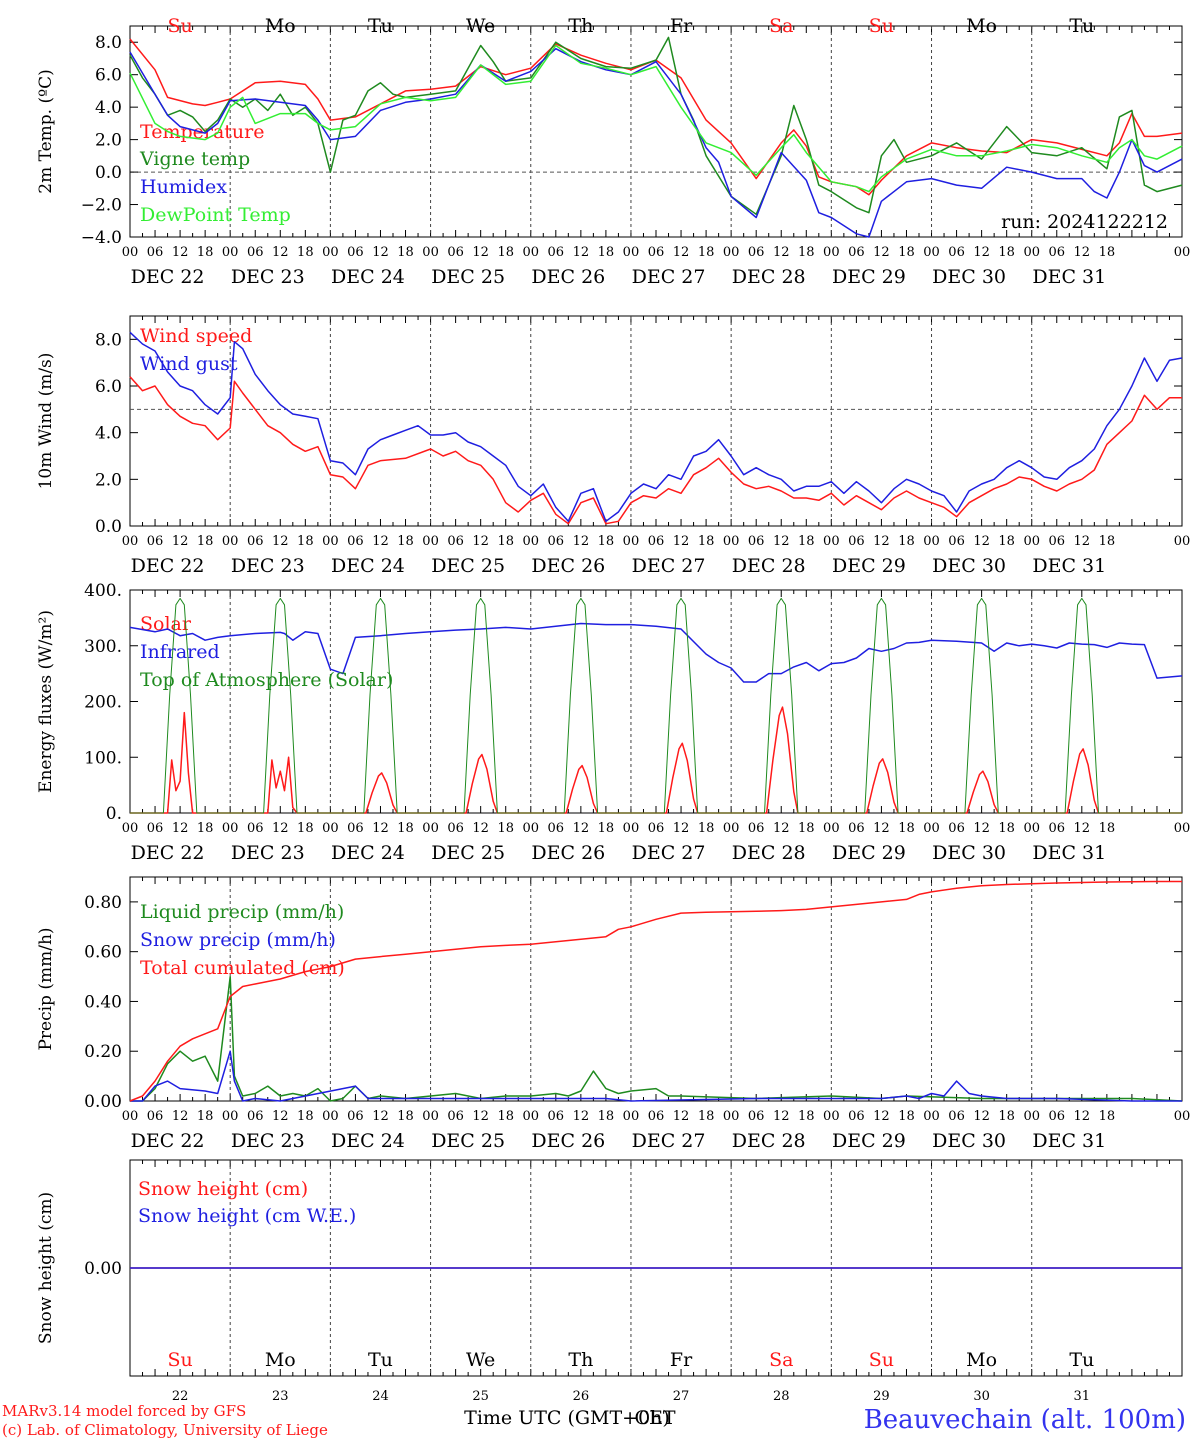 Image resolution: width=1194 pixels, height=1440 pixels. What do you see at coordinates (108, 141) in the screenshot?
I see `y-tick-label: 2.0` at bounding box center [108, 141].